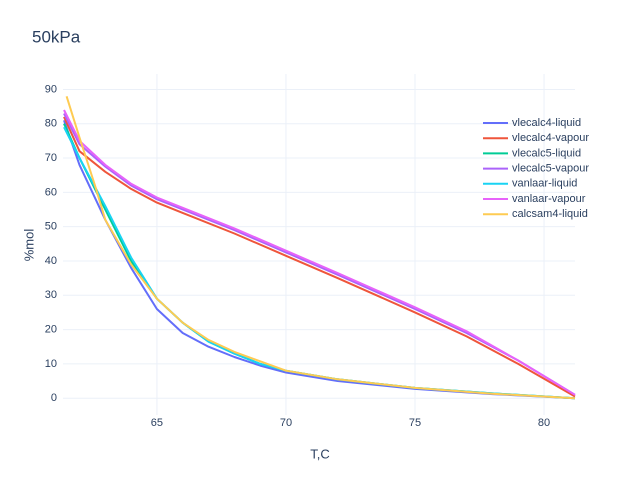  I want to click on y-tick-label: 20, so click(51, 329).